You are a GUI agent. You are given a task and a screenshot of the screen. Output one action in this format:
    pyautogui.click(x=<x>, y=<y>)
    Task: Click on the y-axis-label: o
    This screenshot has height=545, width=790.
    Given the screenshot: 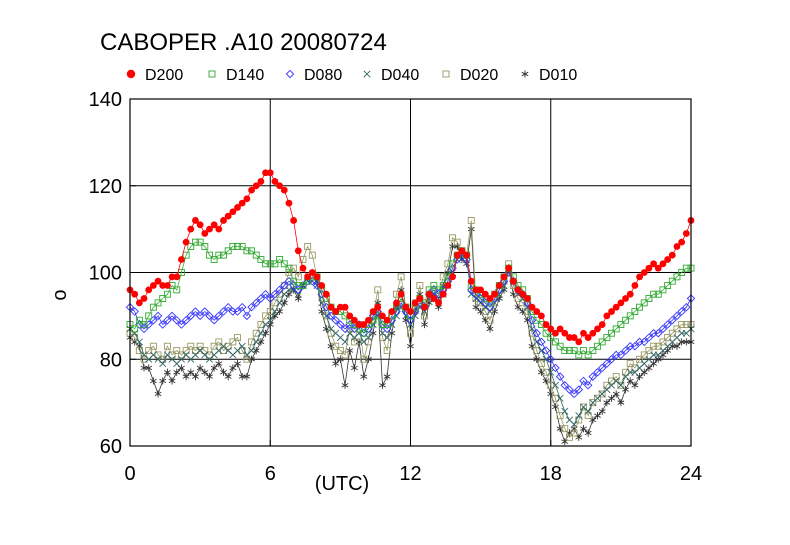 What is the action you would take?
    pyautogui.click(x=60, y=294)
    